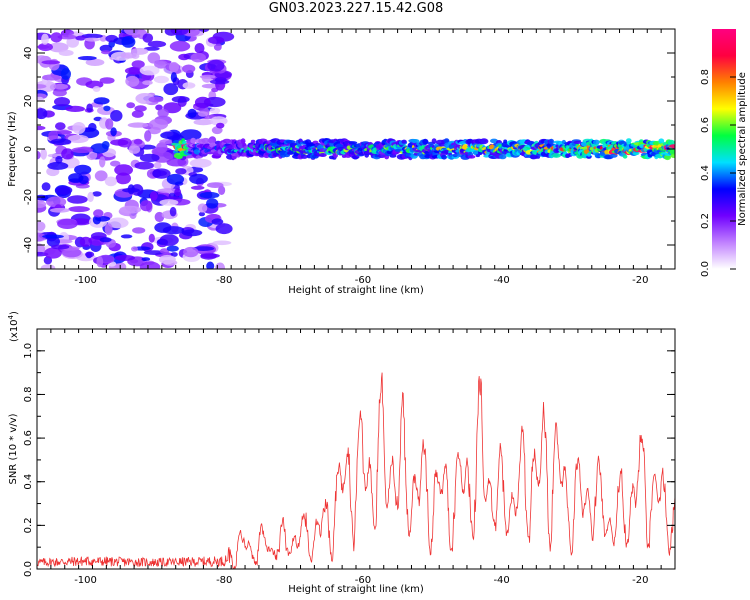  What do you see at coordinates (28, 197) in the screenshot?
I see `top-axis-y-tick-label: -20` at bounding box center [28, 197].